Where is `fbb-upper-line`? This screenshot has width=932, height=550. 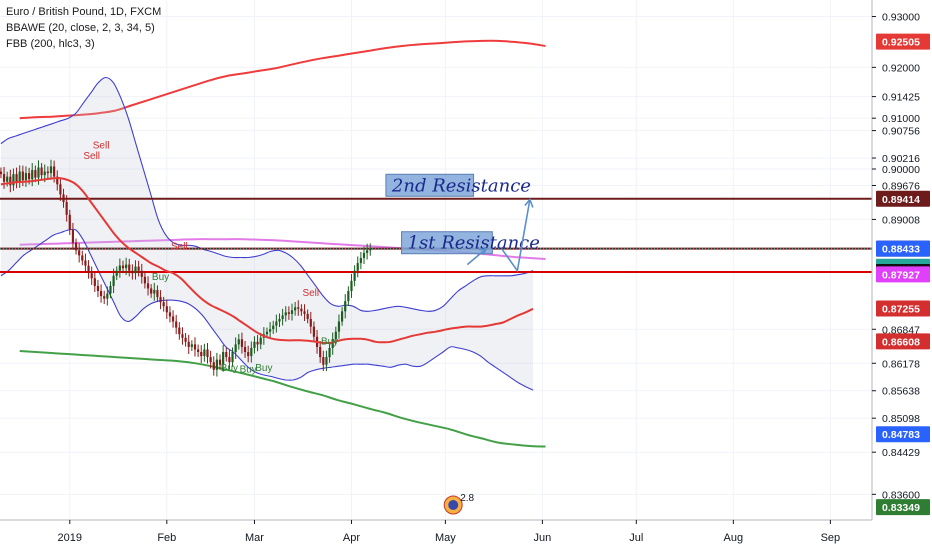
fbb-upper-line is located at coordinates (282, 79).